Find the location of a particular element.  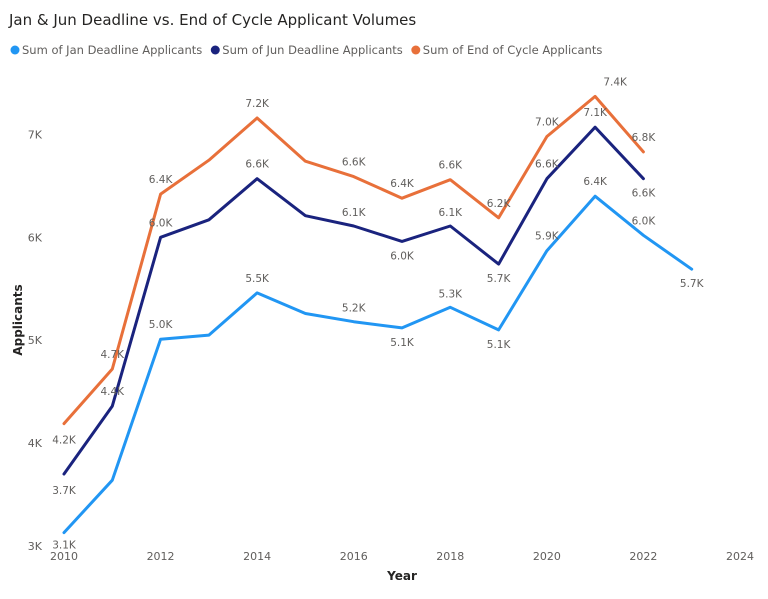

data-label: 3.1K is located at coordinates (64, 546).